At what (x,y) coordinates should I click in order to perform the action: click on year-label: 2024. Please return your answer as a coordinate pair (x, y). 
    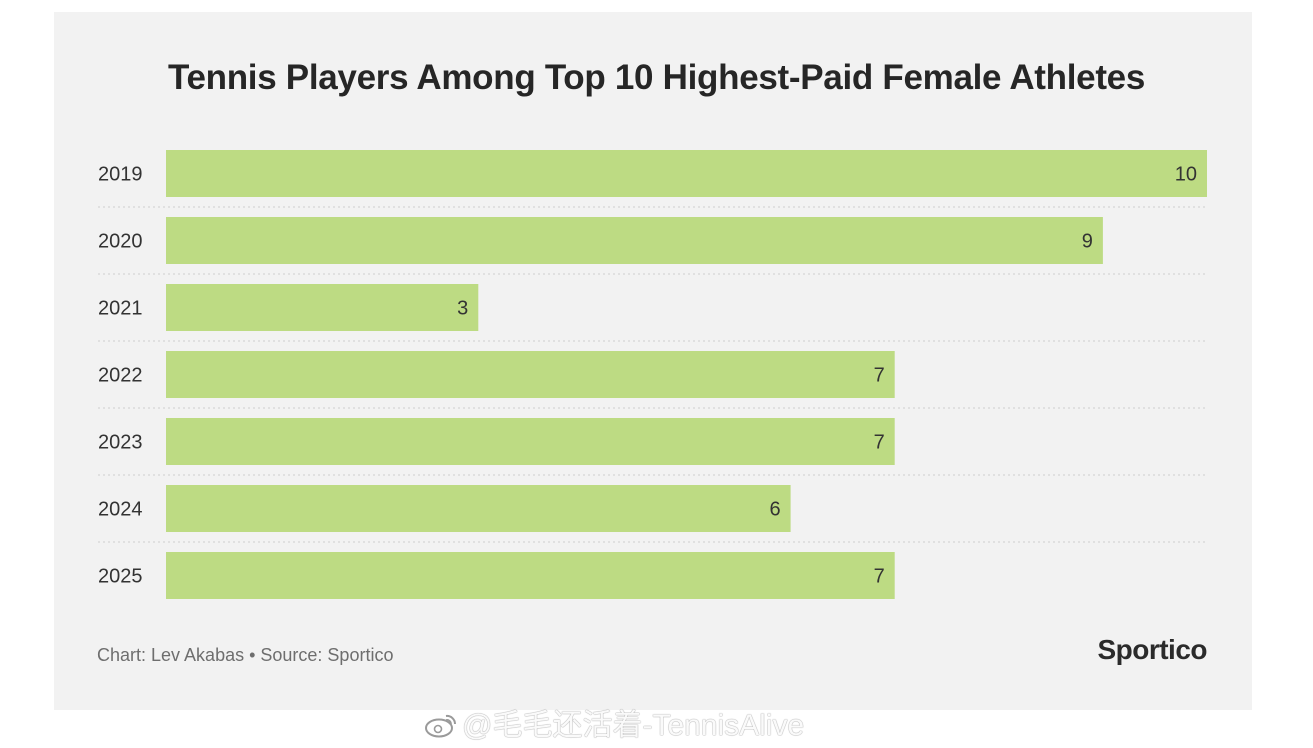
    Looking at the image, I should click on (120, 510).